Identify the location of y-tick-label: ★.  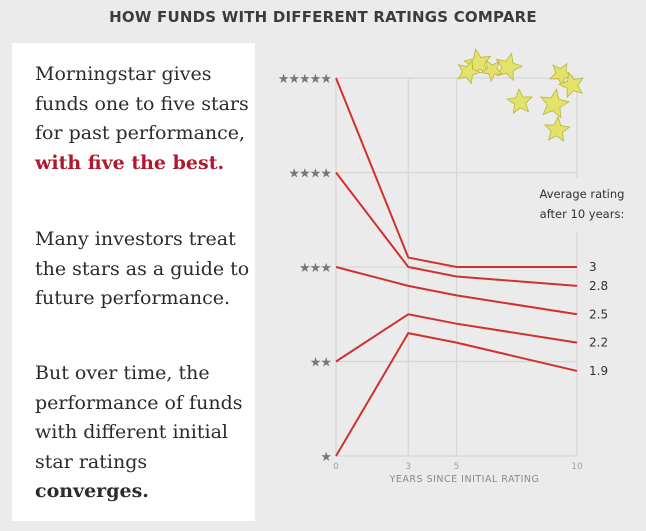
(325, 457).